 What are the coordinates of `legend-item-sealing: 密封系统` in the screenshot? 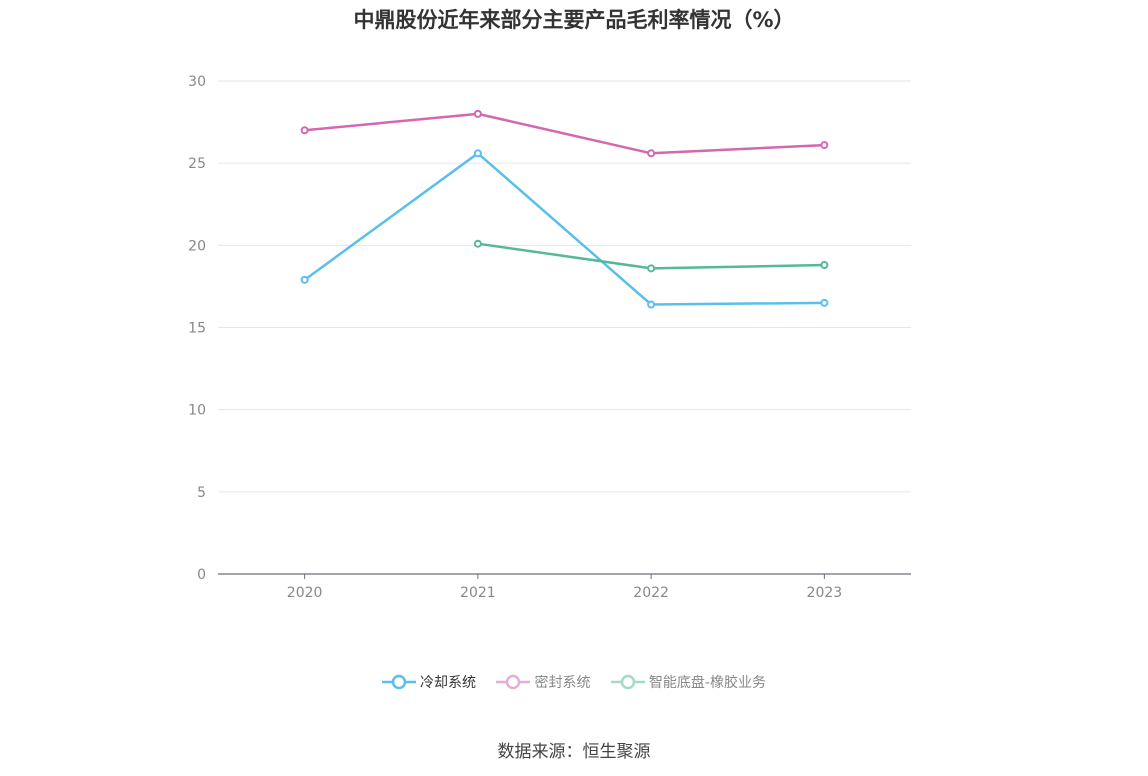 It's located at (543, 682).